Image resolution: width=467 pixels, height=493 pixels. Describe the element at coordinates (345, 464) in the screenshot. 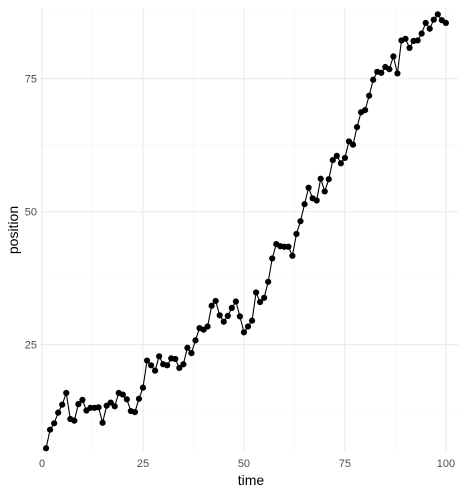

I see `x-tick-label: 75` at that location.